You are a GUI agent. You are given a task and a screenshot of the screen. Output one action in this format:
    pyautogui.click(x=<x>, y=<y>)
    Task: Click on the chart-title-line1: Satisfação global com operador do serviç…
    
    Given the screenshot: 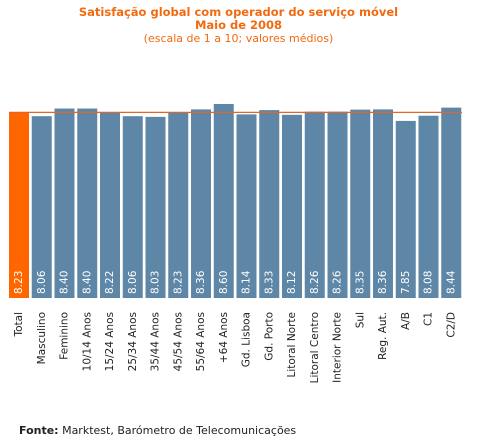 What is the action you would take?
    pyautogui.click(x=238, y=12)
    